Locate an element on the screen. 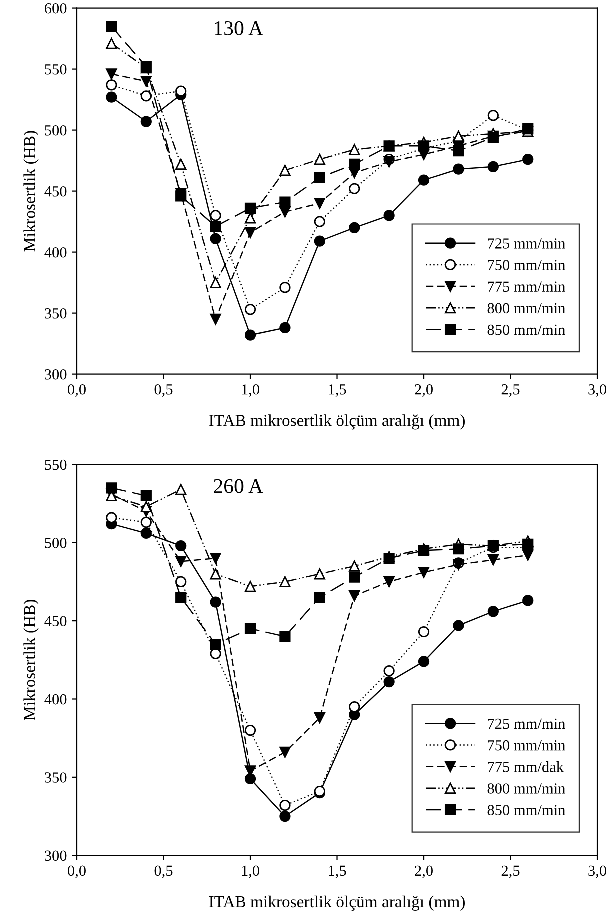 This screenshot has width=616, height=922. text: 260 A is located at coordinates (239, 486).